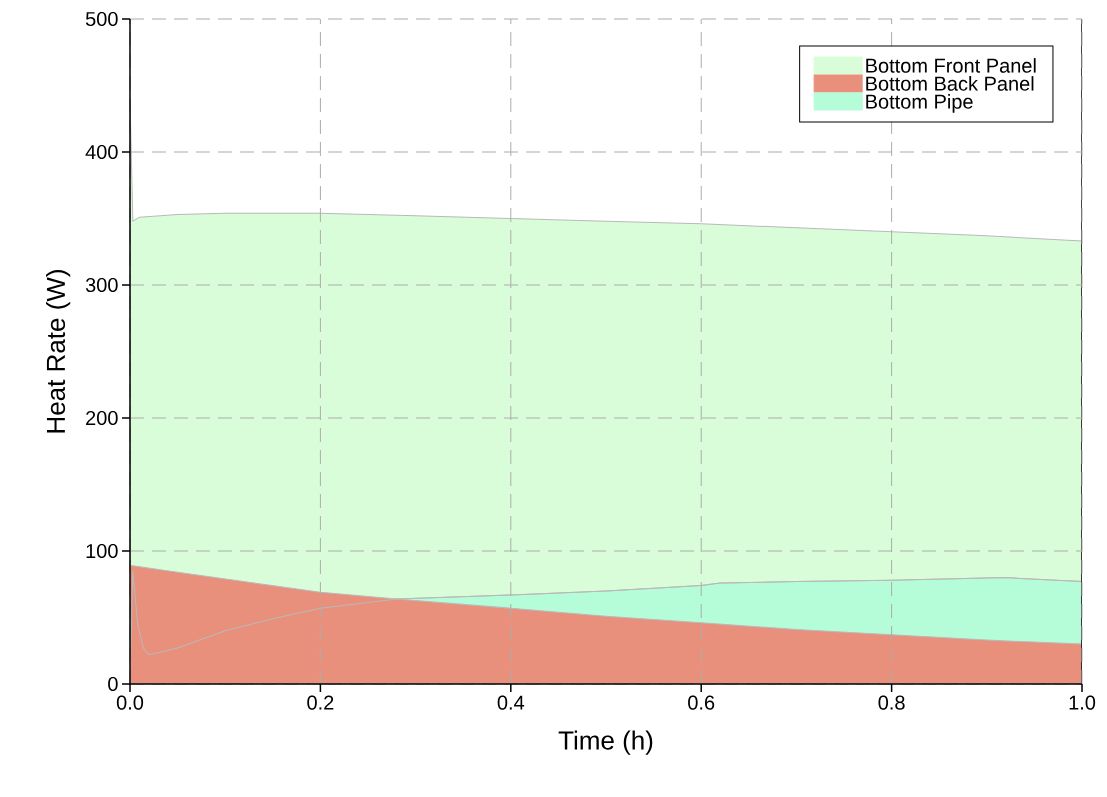  What do you see at coordinates (951, 65) in the screenshot?
I see `legend-label: Bottom Front Panel` at bounding box center [951, 65].